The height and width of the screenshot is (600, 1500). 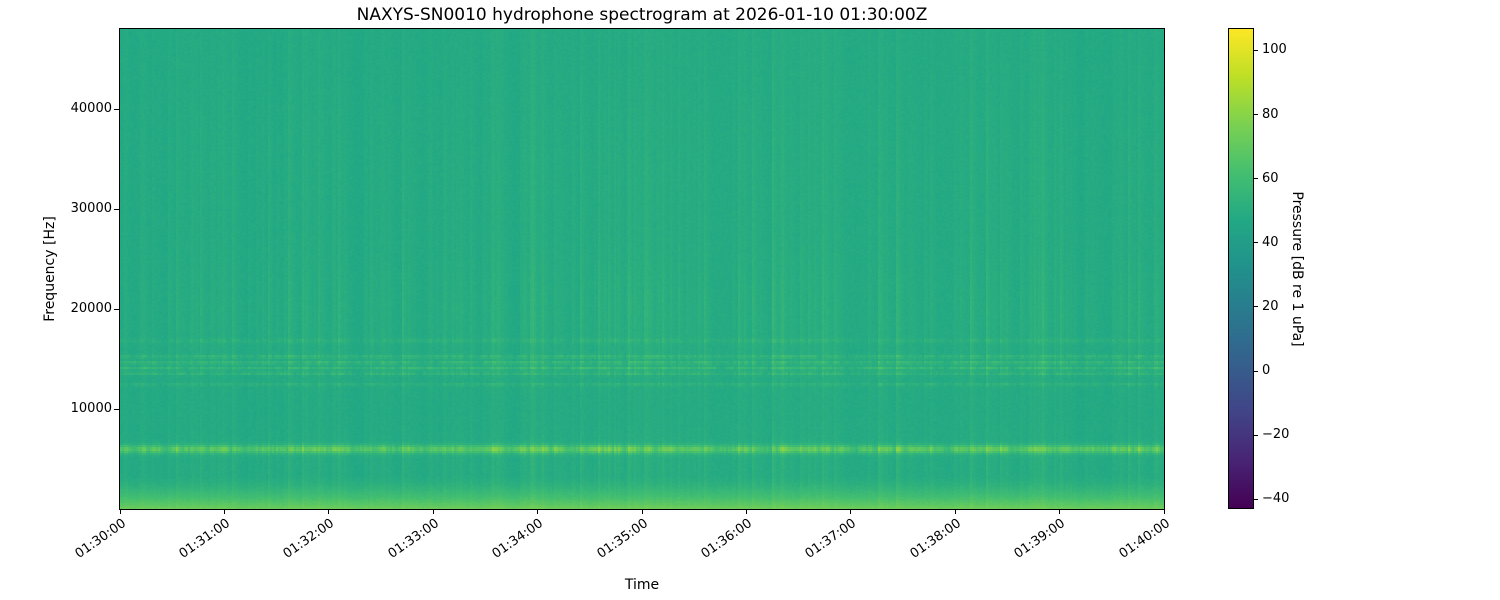 I want to click on colorbar-tick-label: 100, so click(x=1274, y=50).